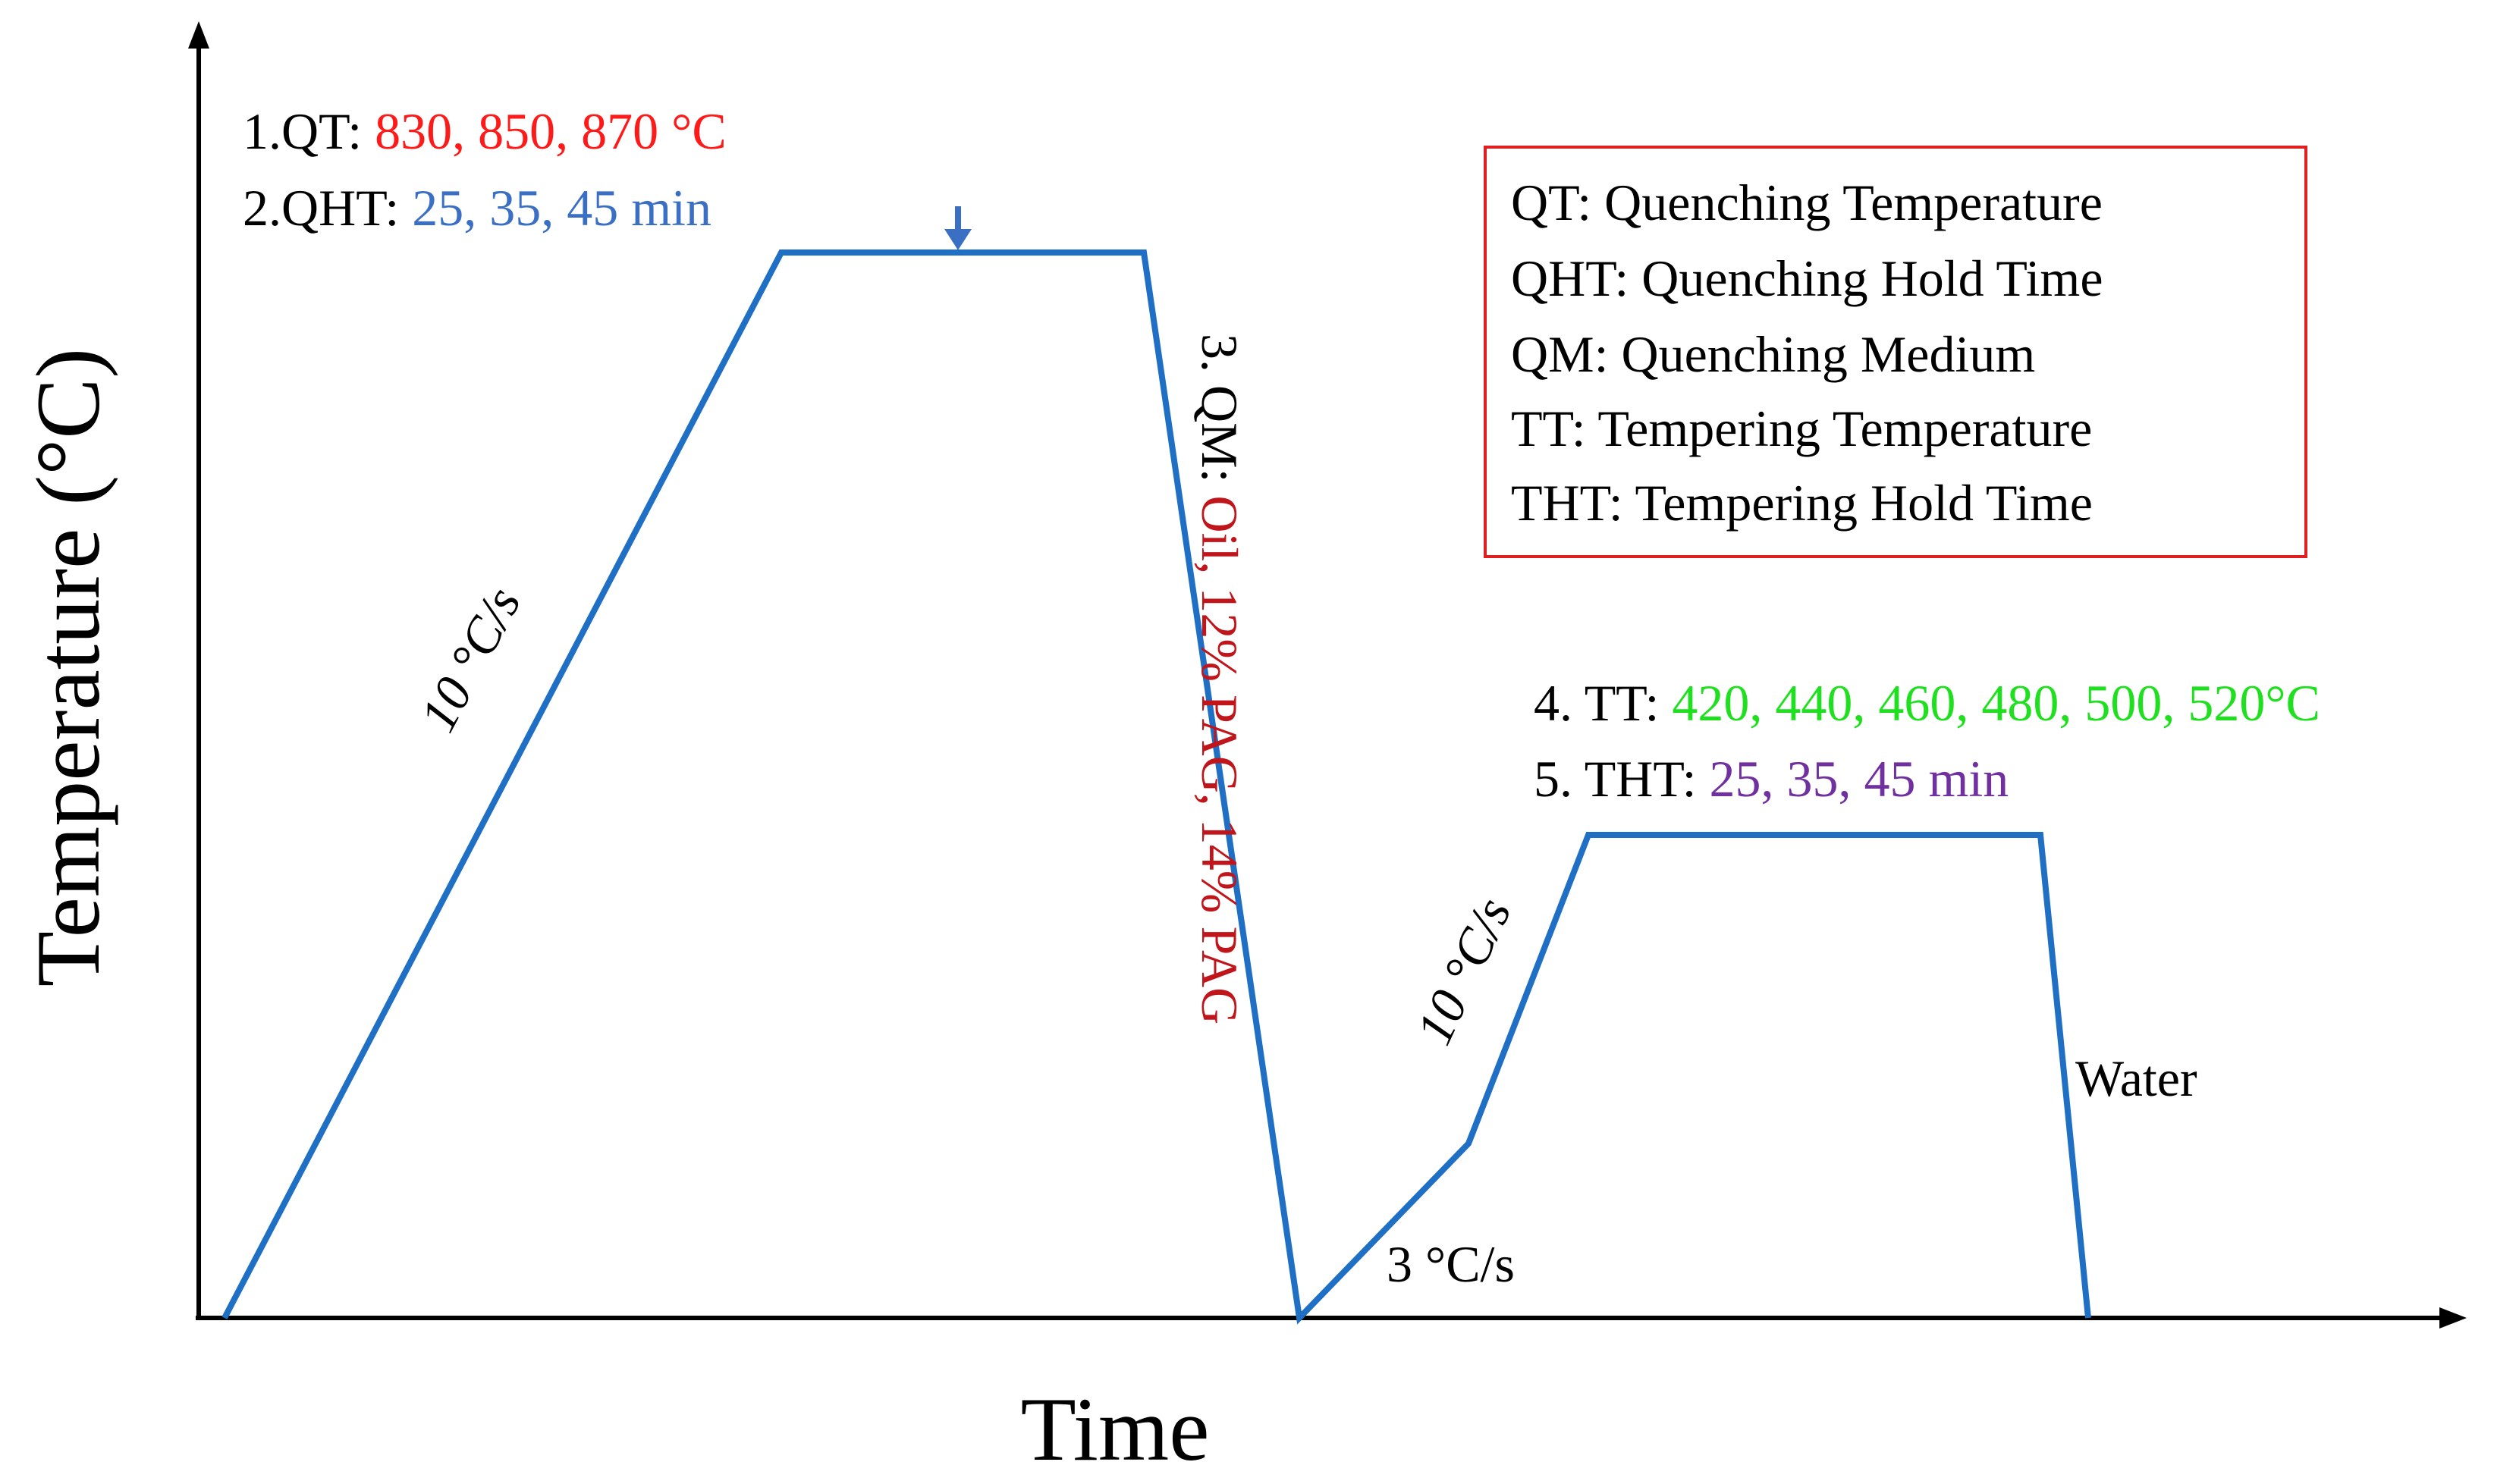  Describe the element at coordinates (1802, 503) in the screenshot. I see `legend-entry-tht: THT: Tempering Hold Time` at that location.